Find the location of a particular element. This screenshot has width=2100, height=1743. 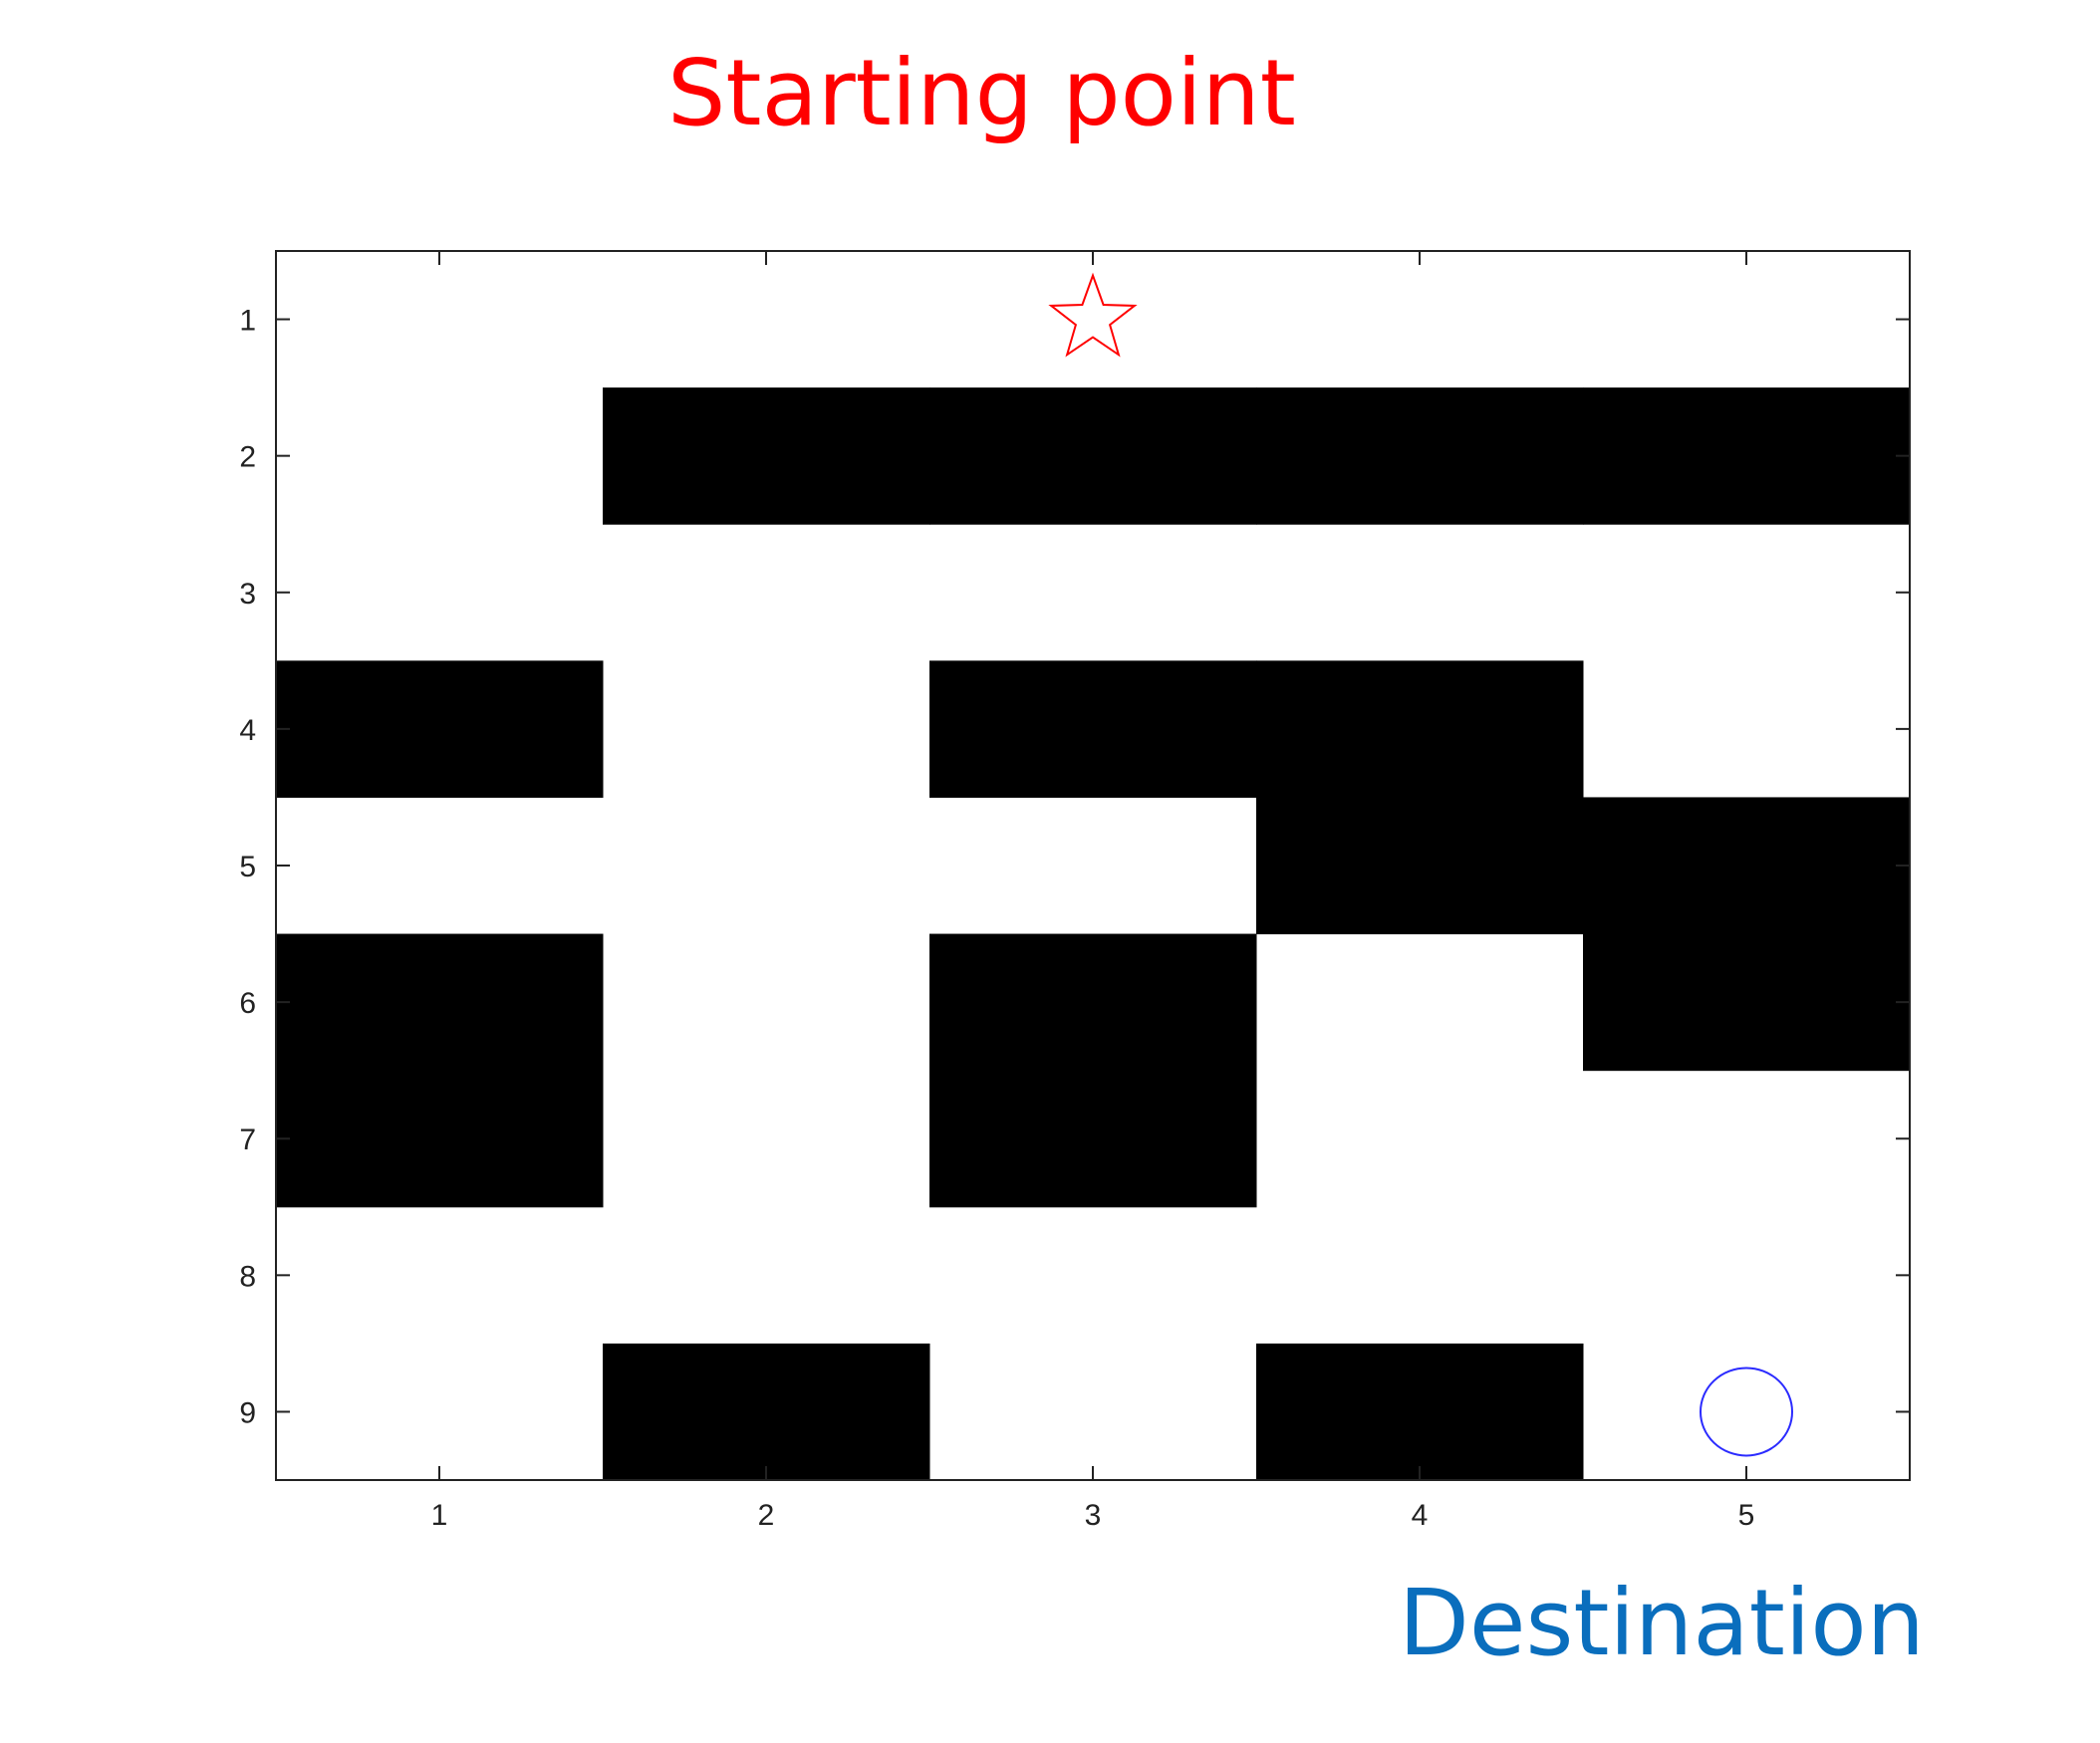

wall-cell-r2-c5 is located at coordinates (1747, 456).